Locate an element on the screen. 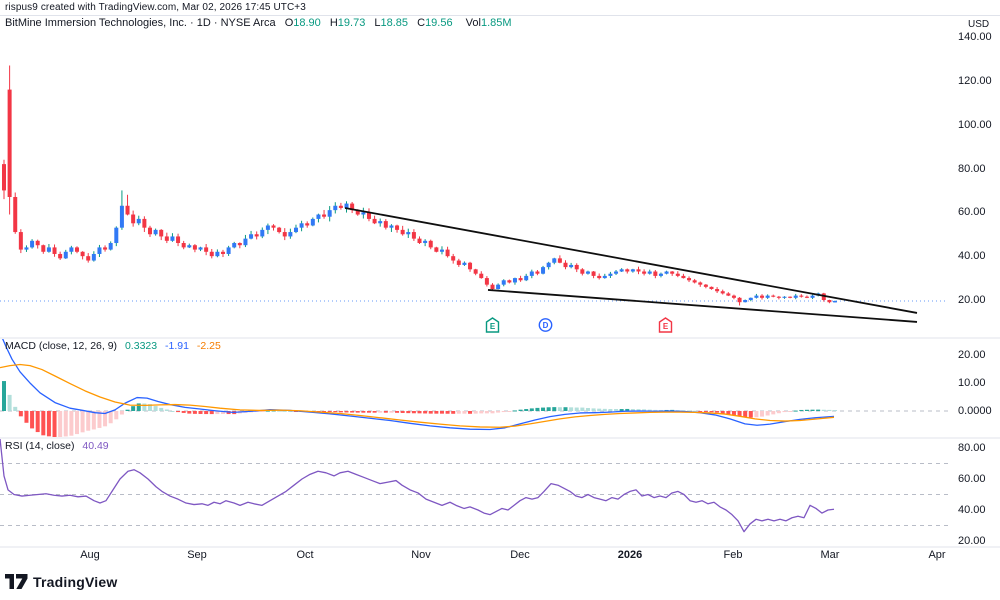 The image size is (1000, 600). time-label-Mar: Mar is located at coordinates (830, 555).